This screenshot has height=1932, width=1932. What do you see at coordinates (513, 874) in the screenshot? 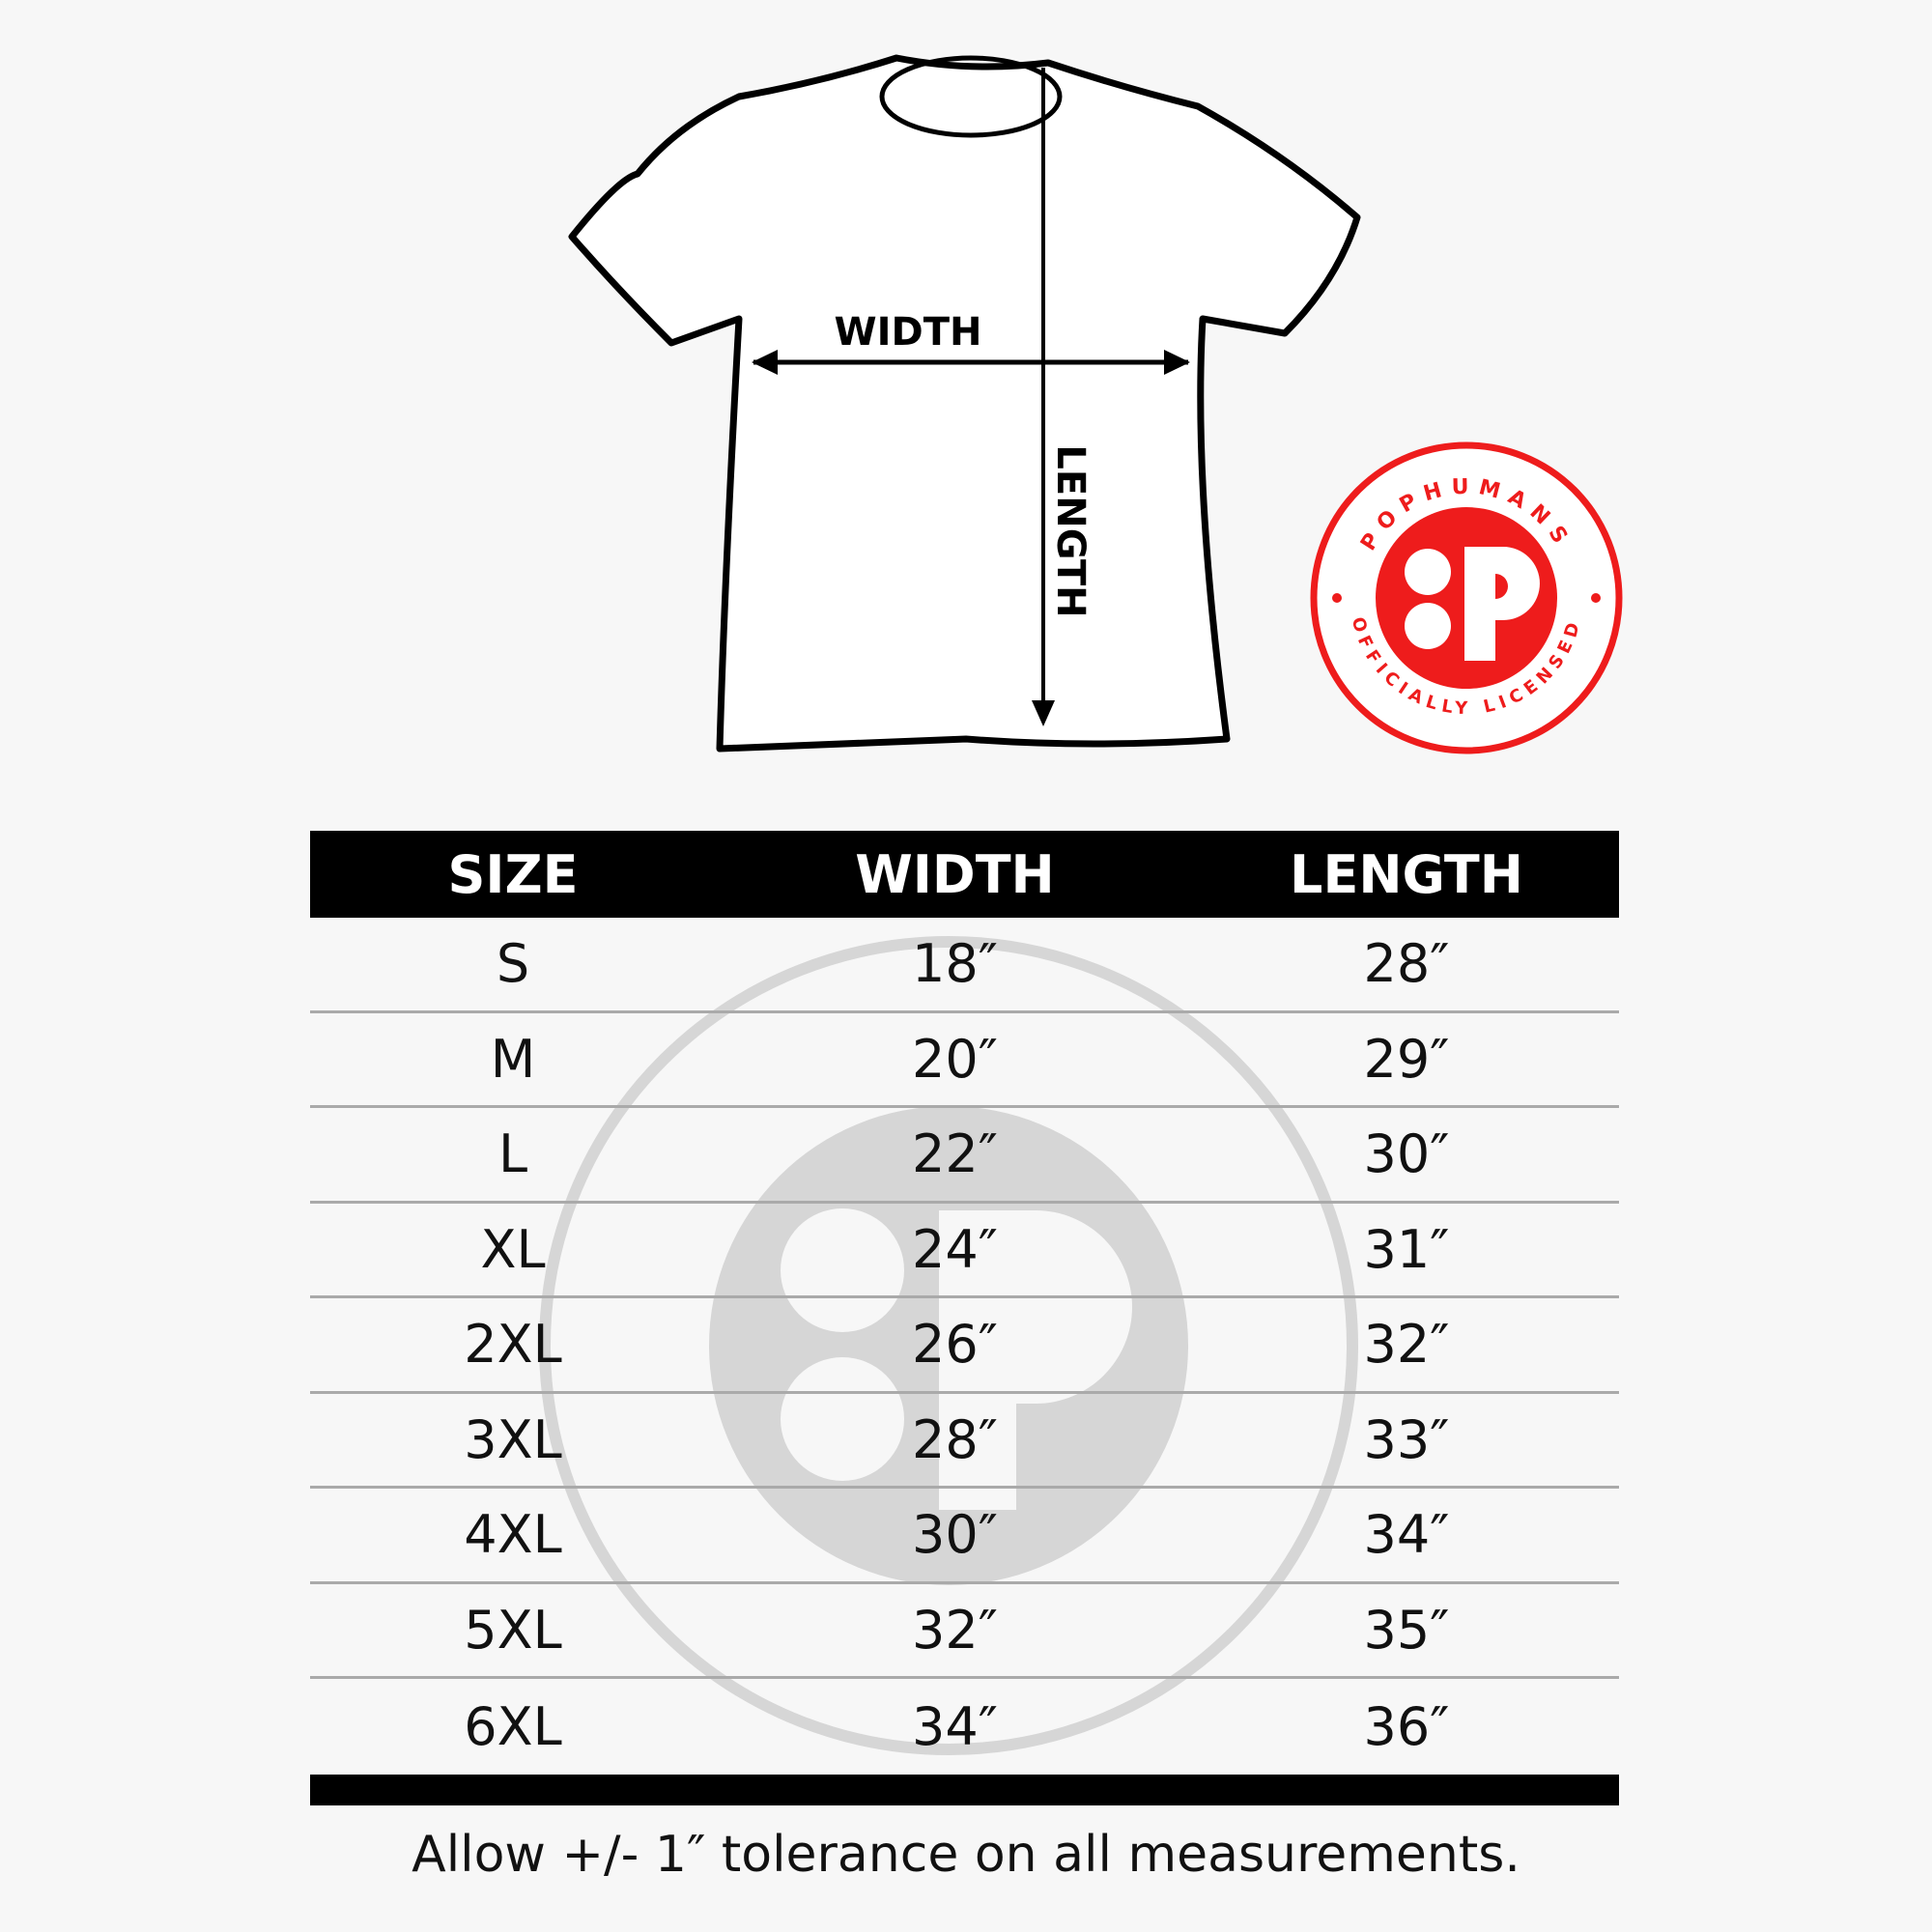
I see `header-size: SIZE` at bounding box center [513, 874].